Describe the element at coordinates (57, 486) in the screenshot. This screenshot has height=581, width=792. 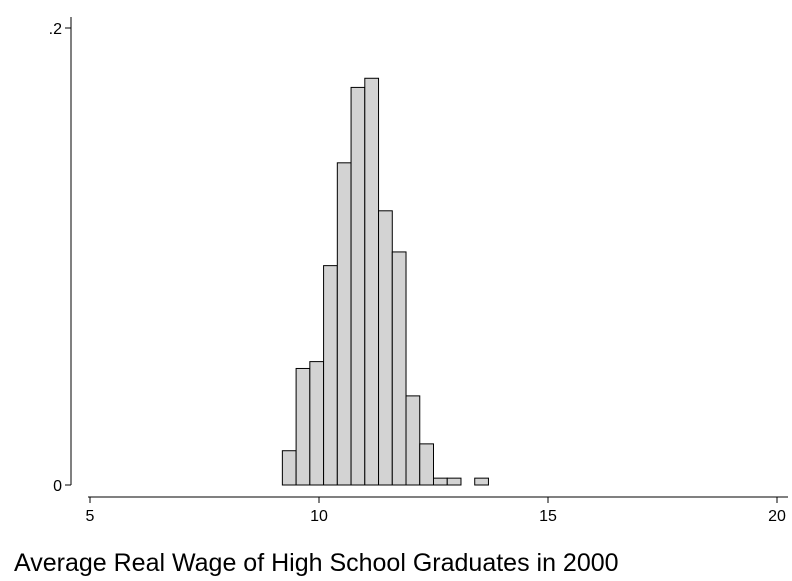
I see `y-tick-label: 0` at that location.